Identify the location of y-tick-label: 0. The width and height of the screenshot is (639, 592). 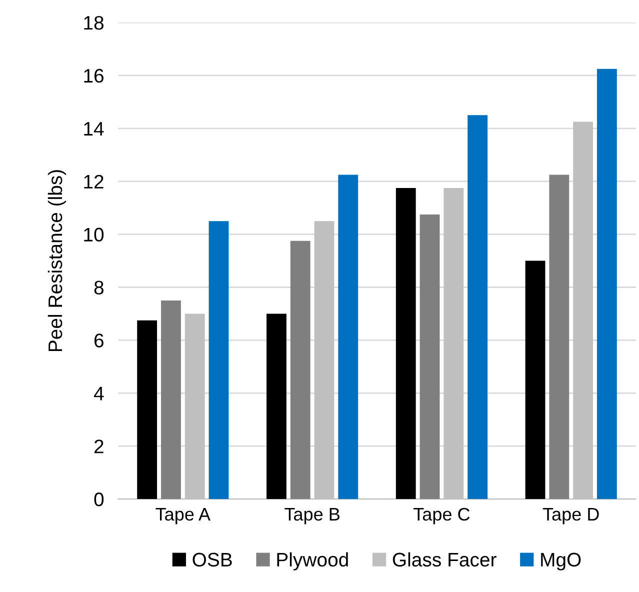
(99, 499).